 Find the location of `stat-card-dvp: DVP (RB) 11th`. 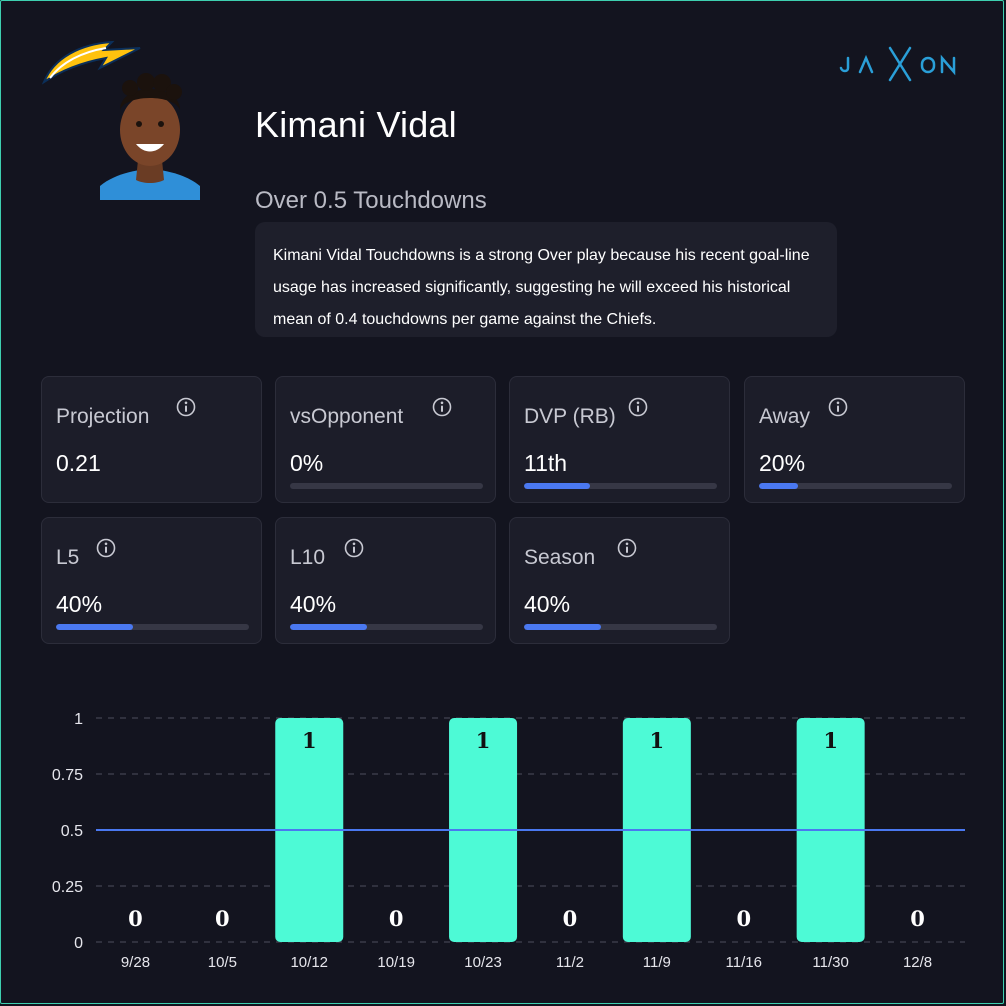

stat-card-dvp: DVP (RB) 11th is located at coordinates (619, 439).